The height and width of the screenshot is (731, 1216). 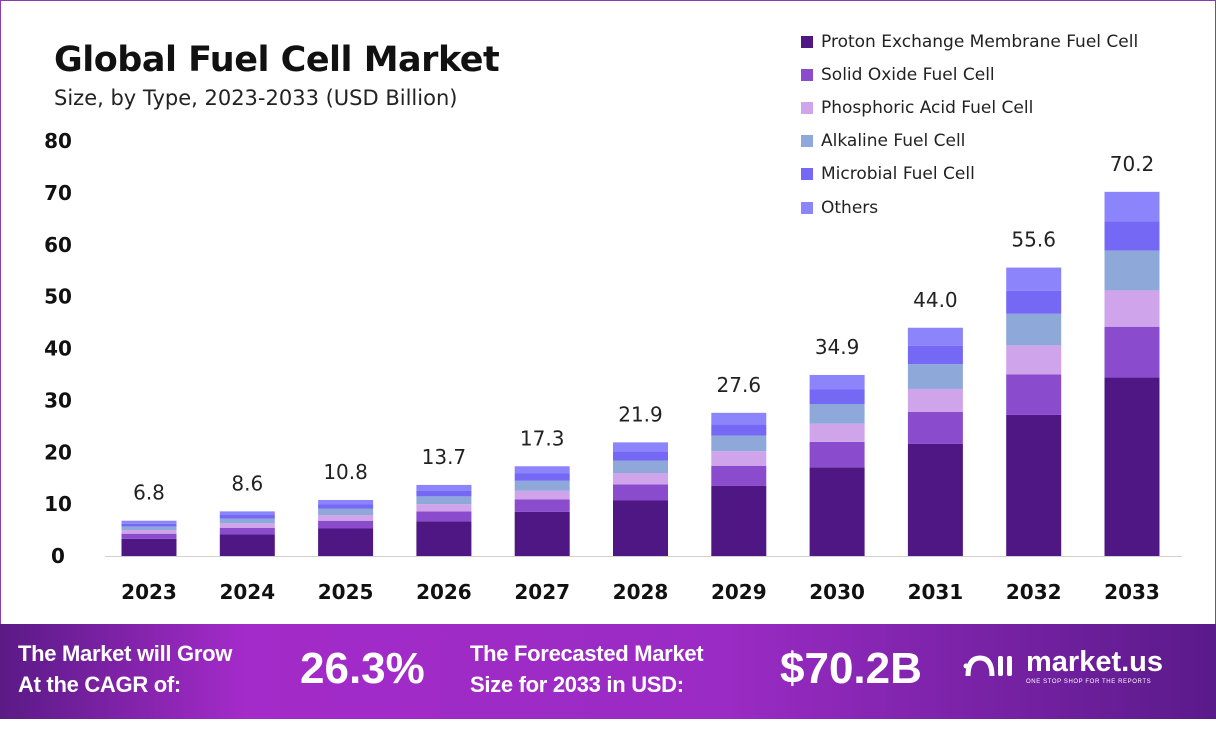 I want to click on data-label: 34.9, so click(x=837, y=347).